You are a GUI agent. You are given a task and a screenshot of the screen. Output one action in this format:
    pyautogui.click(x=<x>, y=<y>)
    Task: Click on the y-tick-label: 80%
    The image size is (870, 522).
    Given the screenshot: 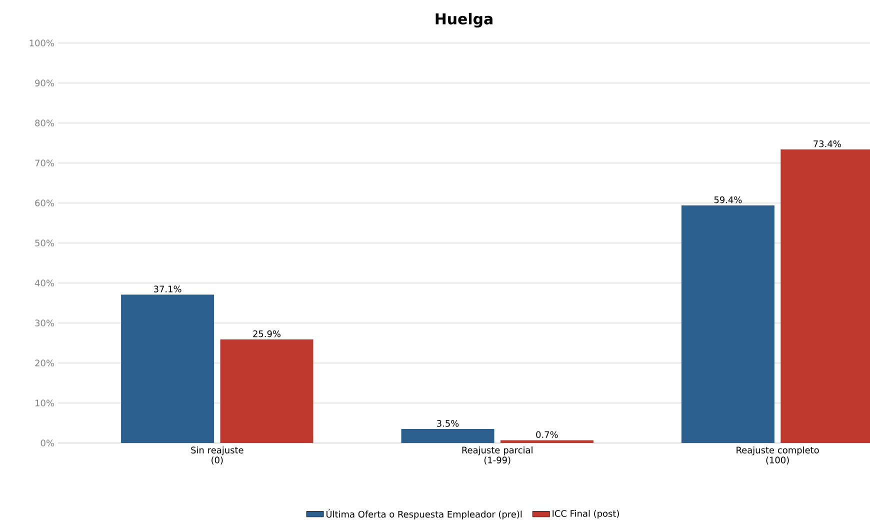 What is the action you would take?
    pyautogui.click(x=44, y=123)
    